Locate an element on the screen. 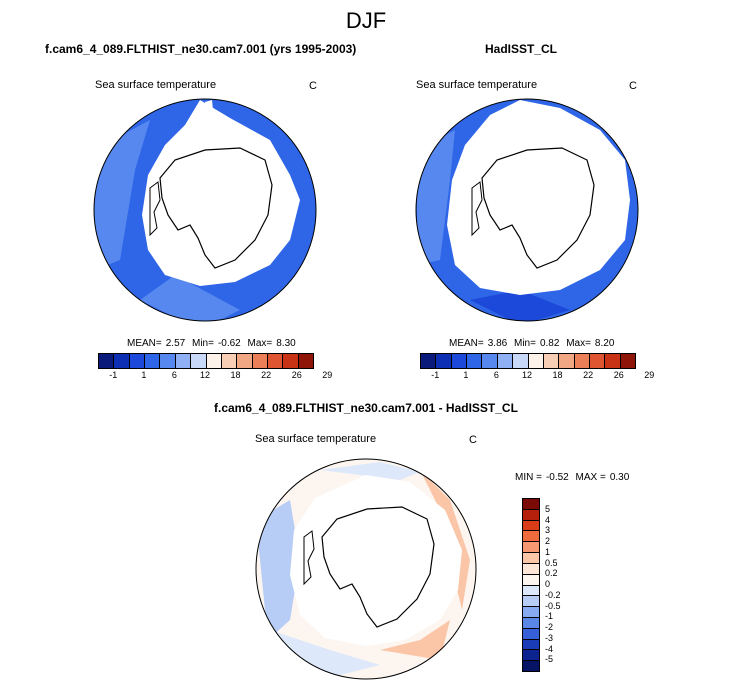 The image size is (732, 684). diff-sea-ice-mask is located at coordinates (376, 560).